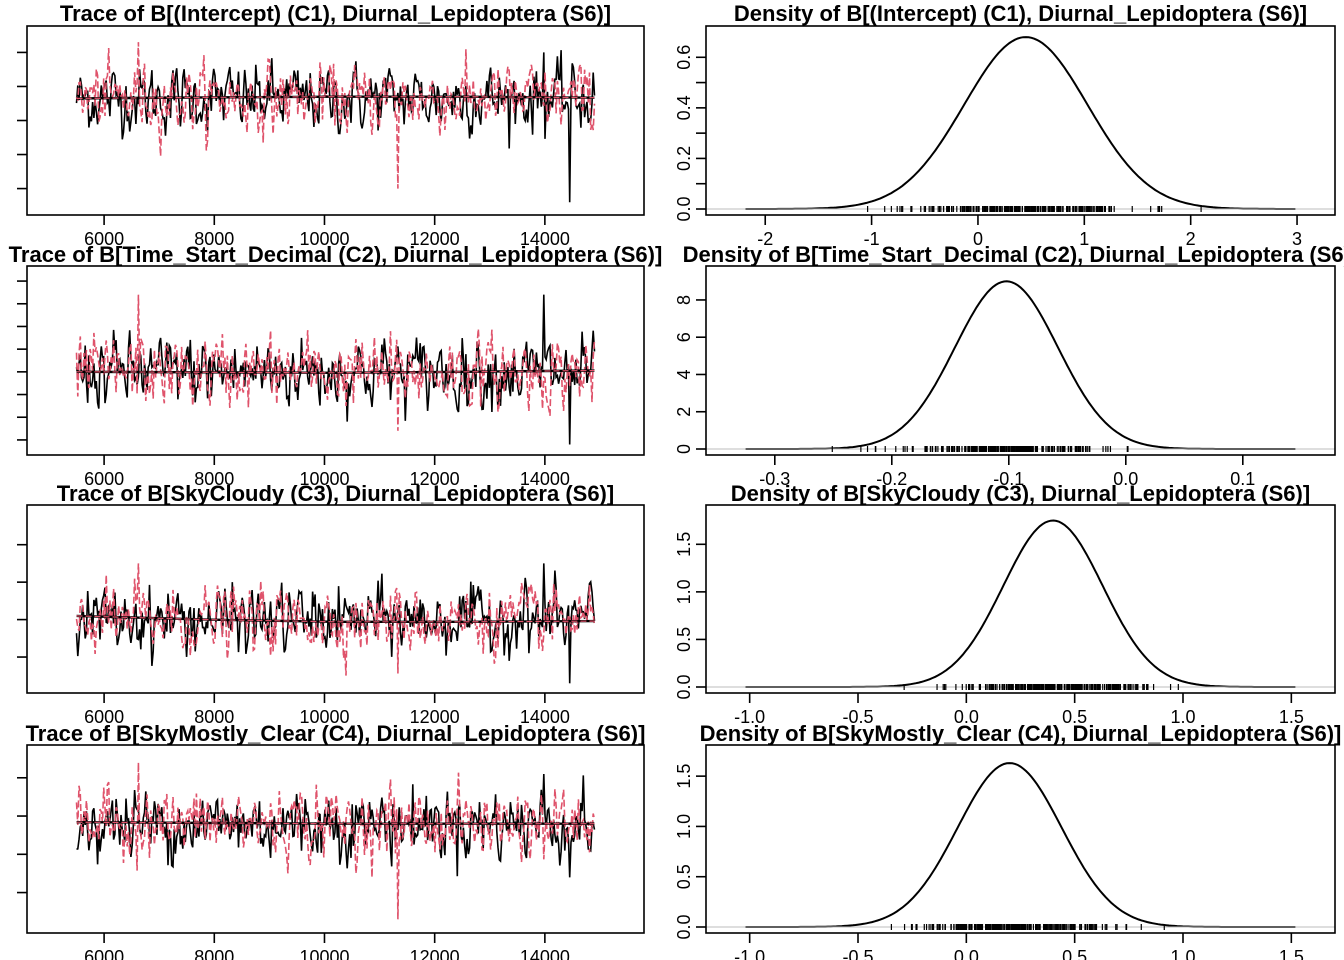 This screenshot has height=960, width=1344. What do you see at coordinates (1074, 953) in the screenshot?
I see `x-tick-label: 0.5` at bounding box center [1074, 953].